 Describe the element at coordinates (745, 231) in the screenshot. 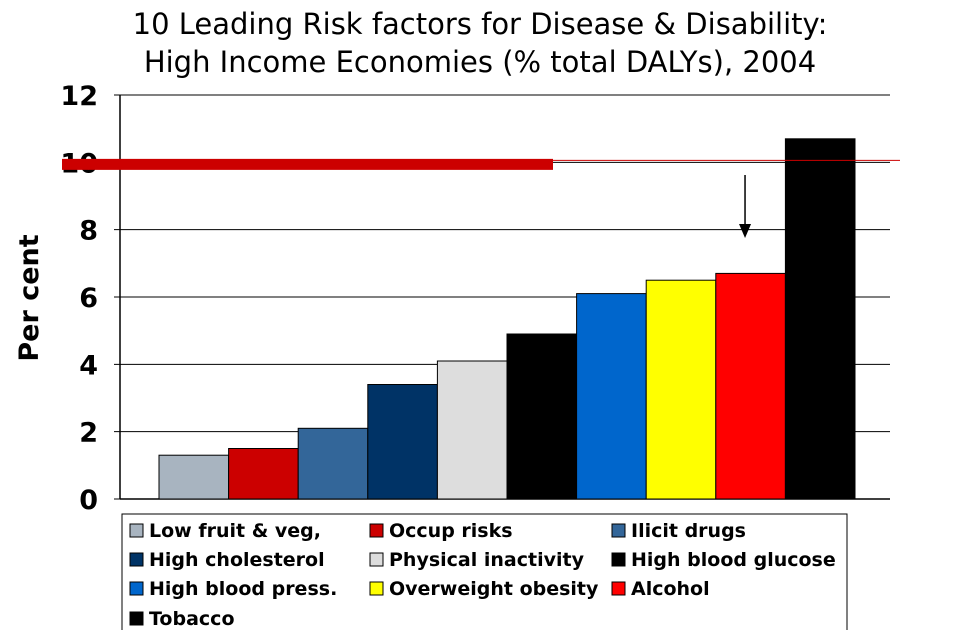

I see `arrow-head-icon` at that location.